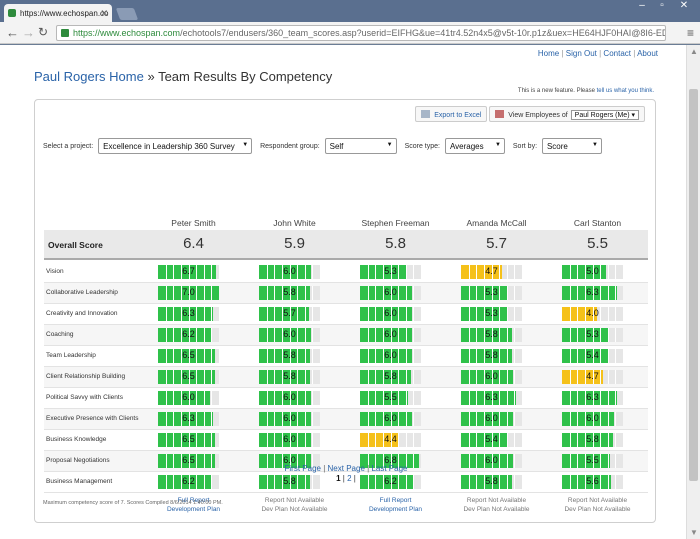 This screenshot has width=700, height=539. What do you see at coordinates (693, 285) in the screenshot?
I see `scroll-thumb` at bounding box center [693, 285].